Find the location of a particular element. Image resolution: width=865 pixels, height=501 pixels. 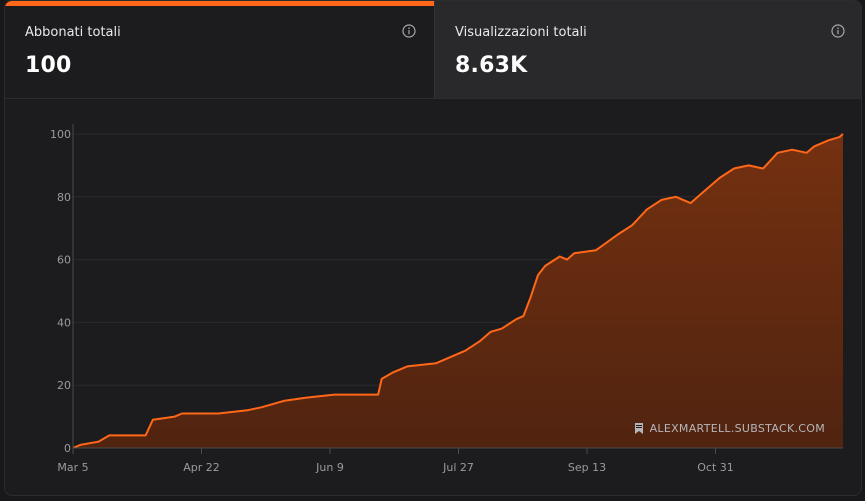

x-tick-label: Sep 13 is located at coordinates (587, 467).